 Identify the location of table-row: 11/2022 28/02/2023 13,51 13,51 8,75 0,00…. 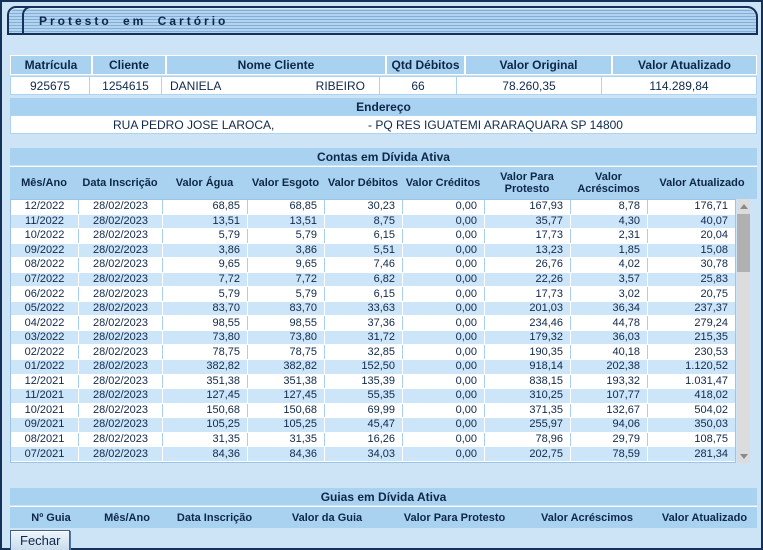
(373, 222).